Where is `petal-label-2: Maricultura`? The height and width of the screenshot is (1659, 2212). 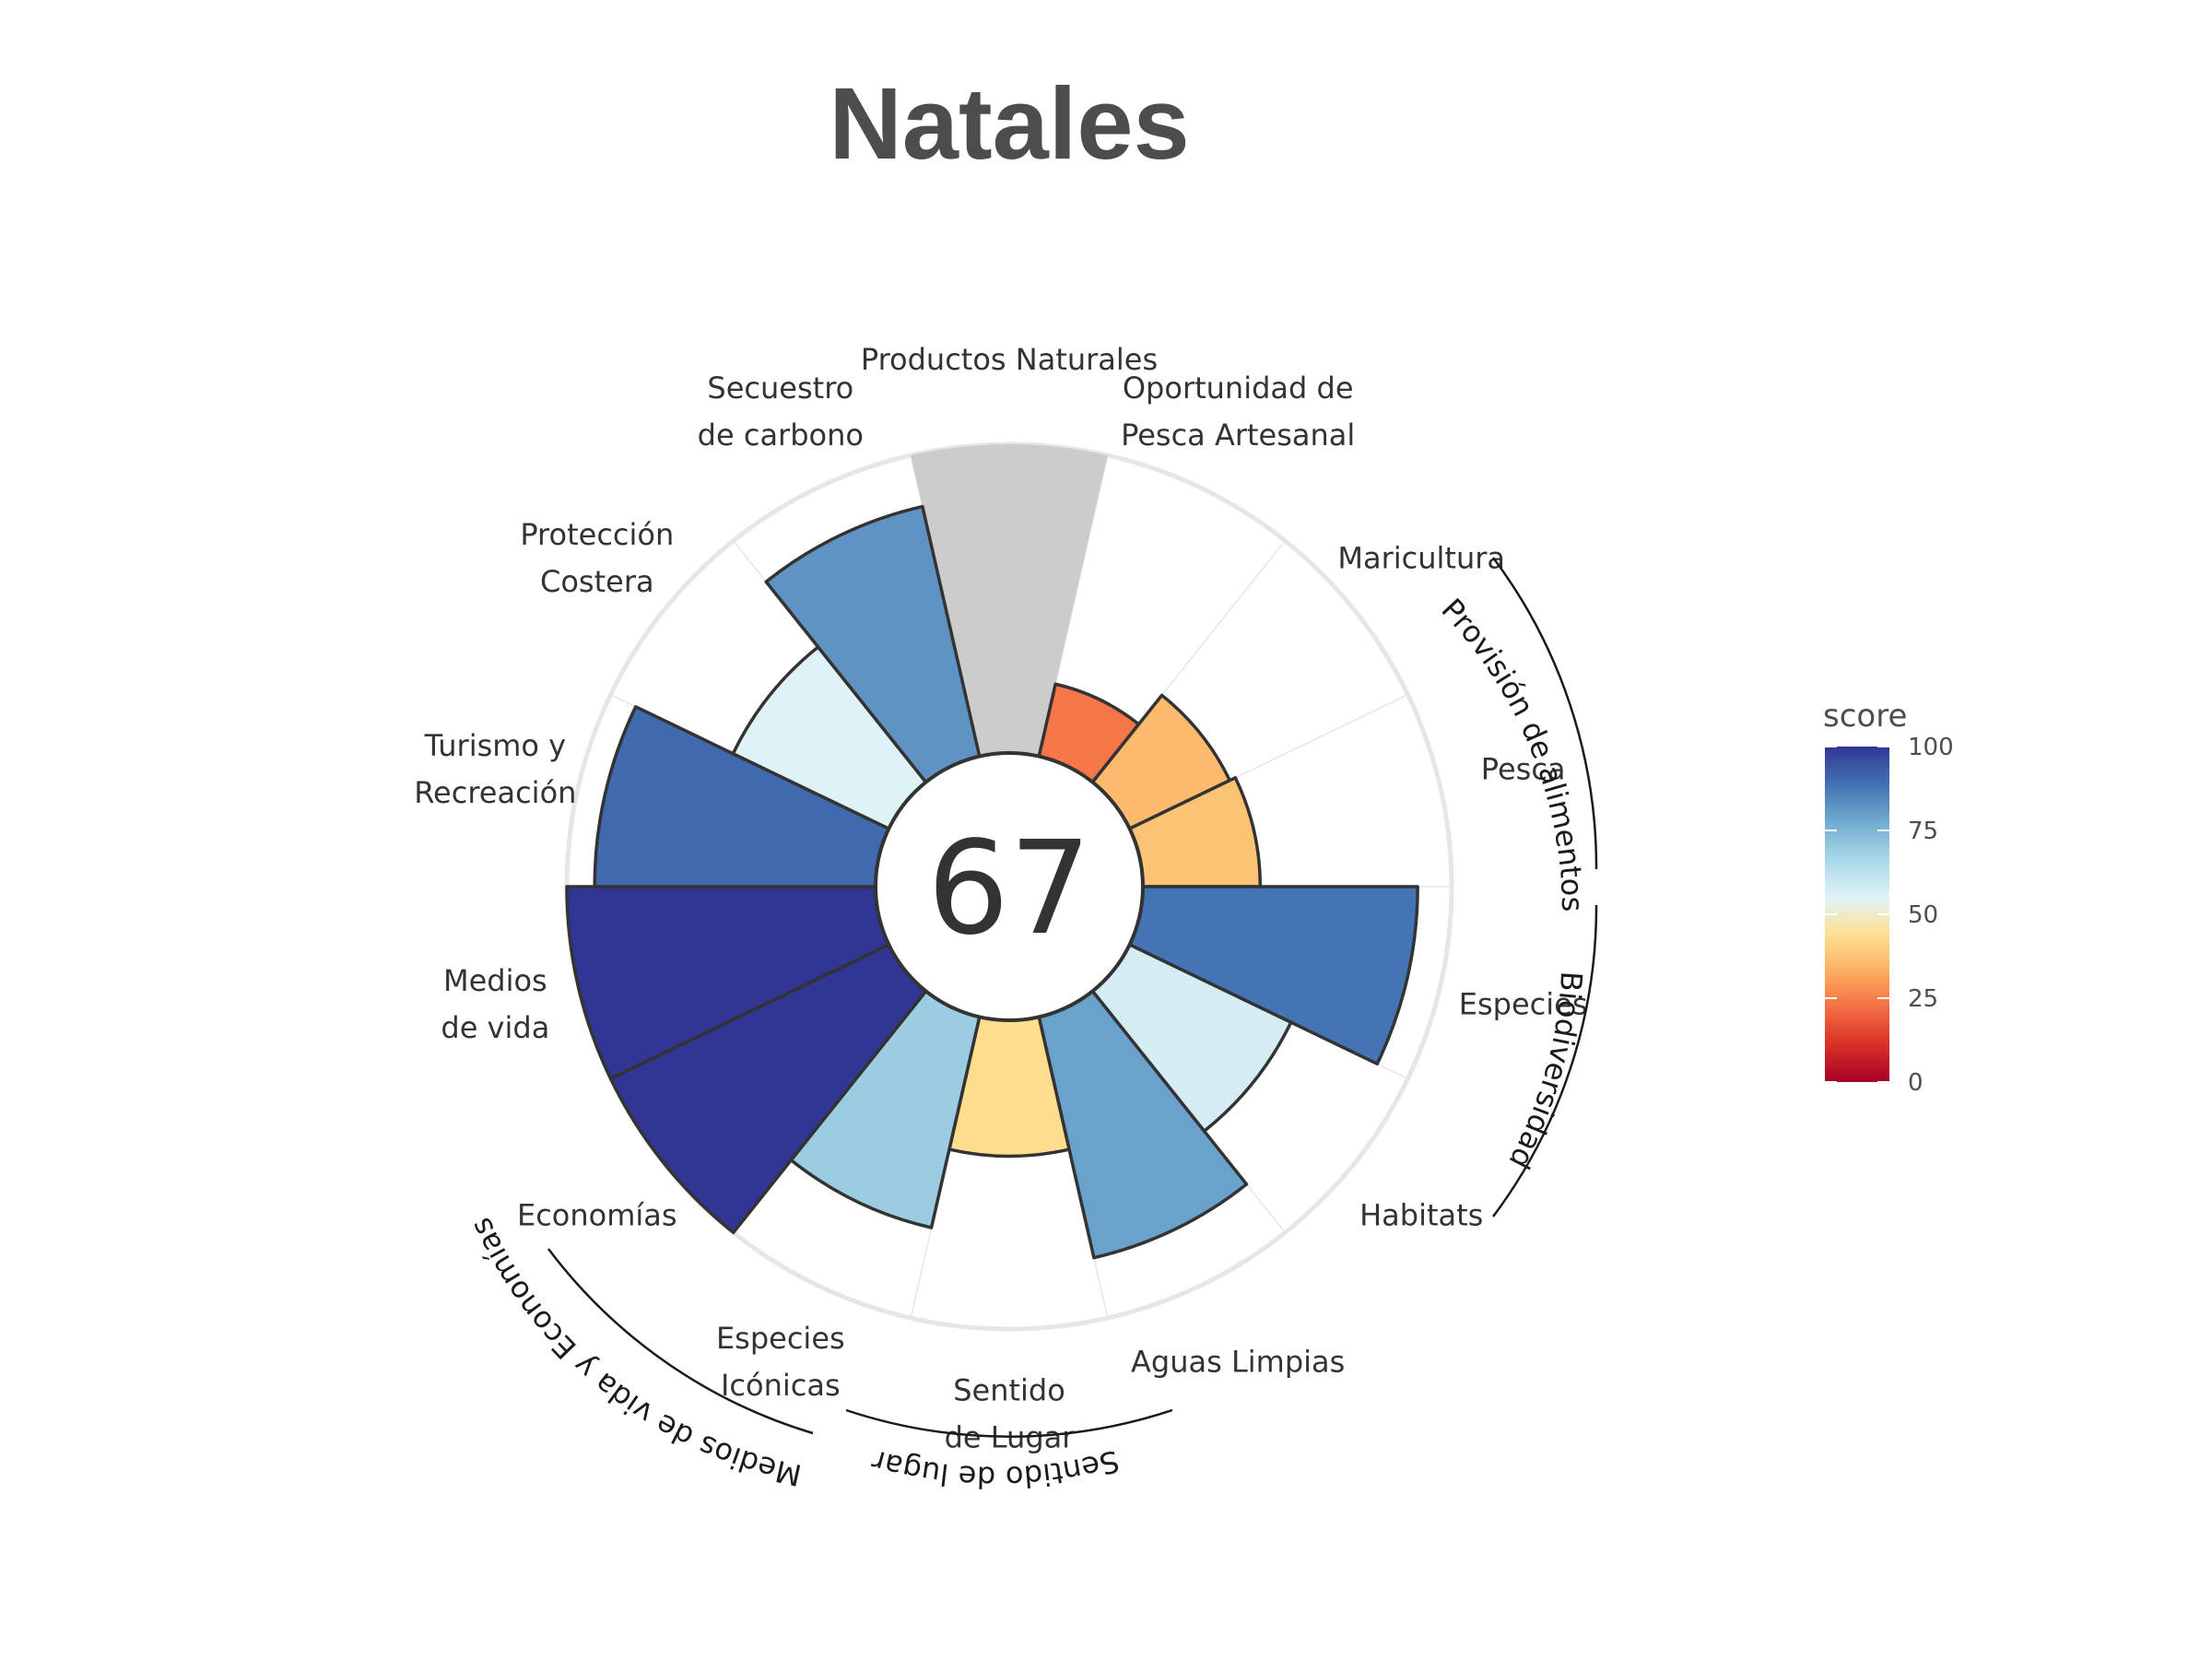
petal-label-2: Maricultura is located at coordinates (1421, 557).